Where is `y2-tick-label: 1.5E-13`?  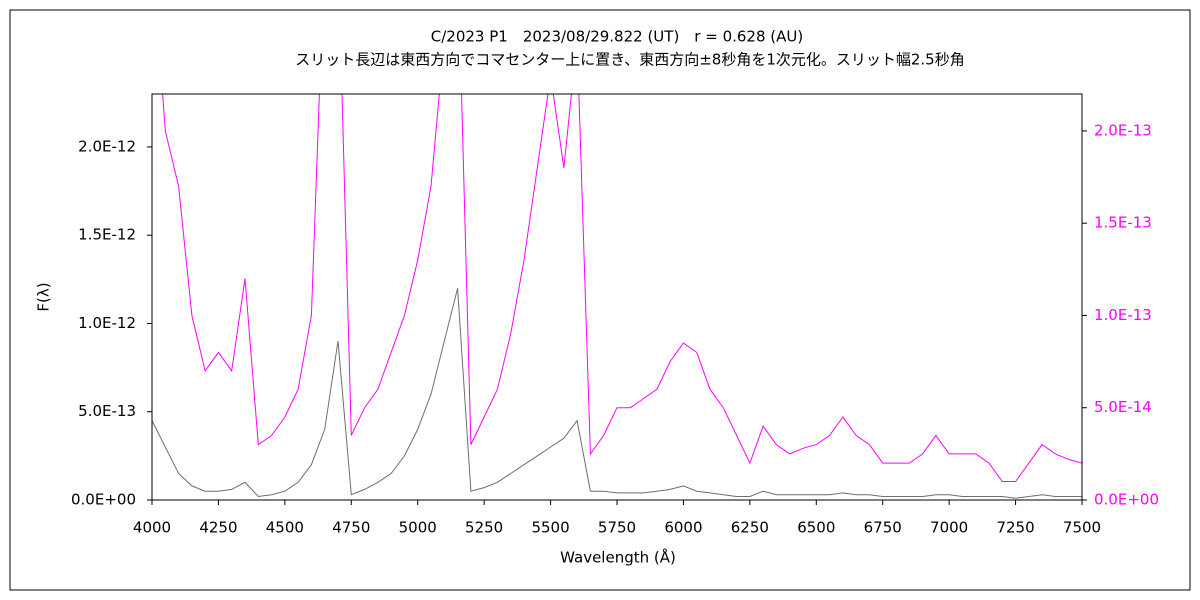 y2-tick-label: 1.5E-13 is located at coordinates (1123, 223).